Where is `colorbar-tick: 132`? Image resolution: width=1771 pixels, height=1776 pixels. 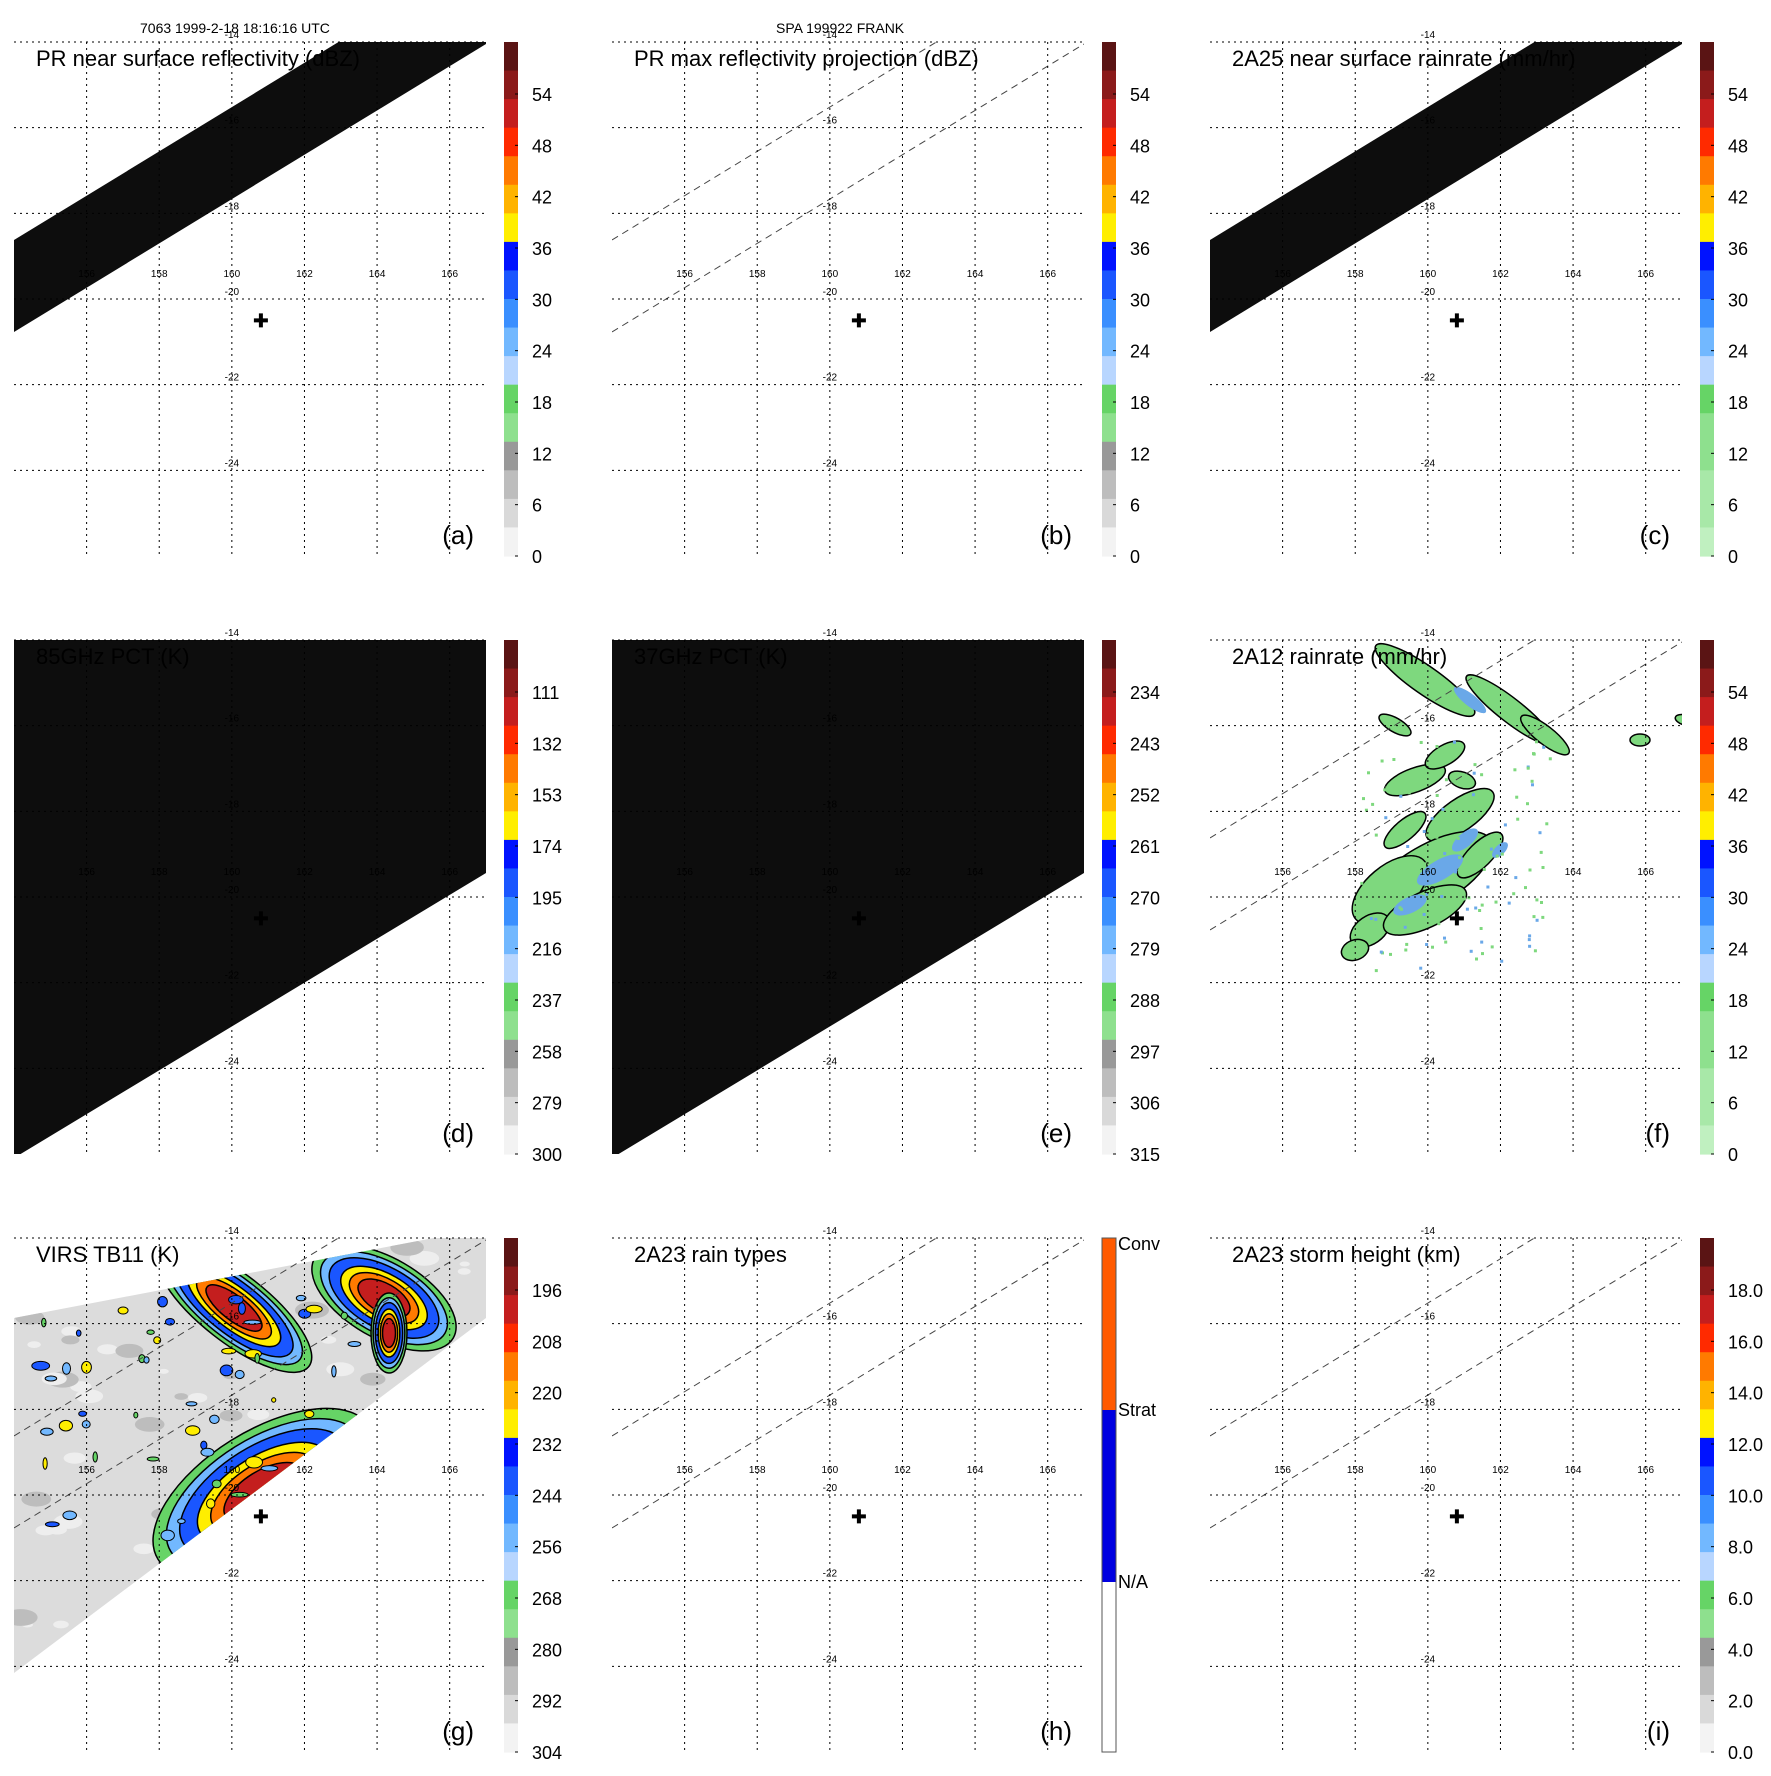
colorbar-tick: 132 is located at coordinates (547, 744).